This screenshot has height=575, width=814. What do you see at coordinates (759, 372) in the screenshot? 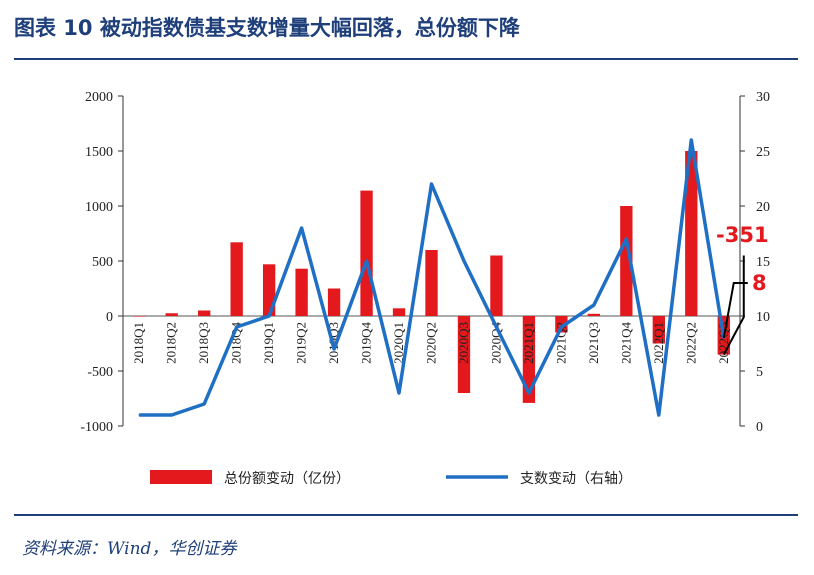
I see `right-tick-label: 5` at bounding box center [759, 372].